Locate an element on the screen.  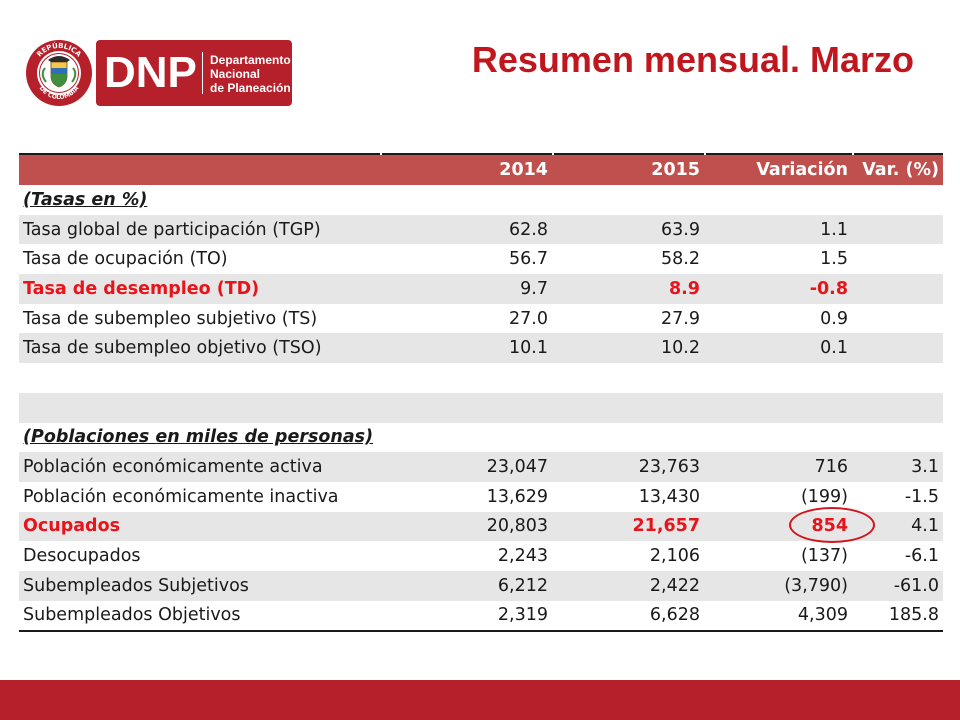
section-title: (Tasas en %) is located at coordinates (85, 199).